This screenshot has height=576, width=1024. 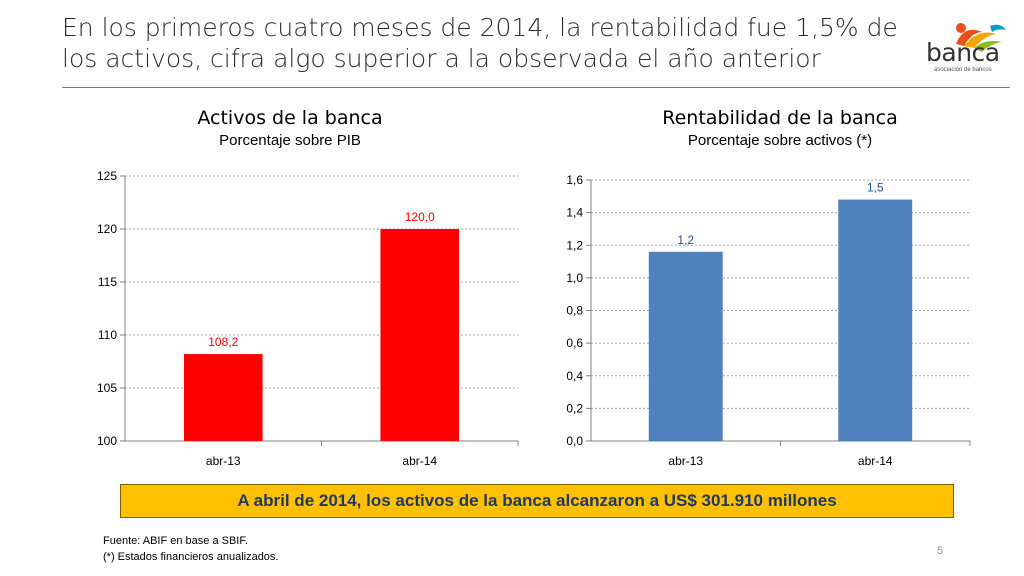 I want to click on y-tick-label: 125, so click(x=107, y=176).